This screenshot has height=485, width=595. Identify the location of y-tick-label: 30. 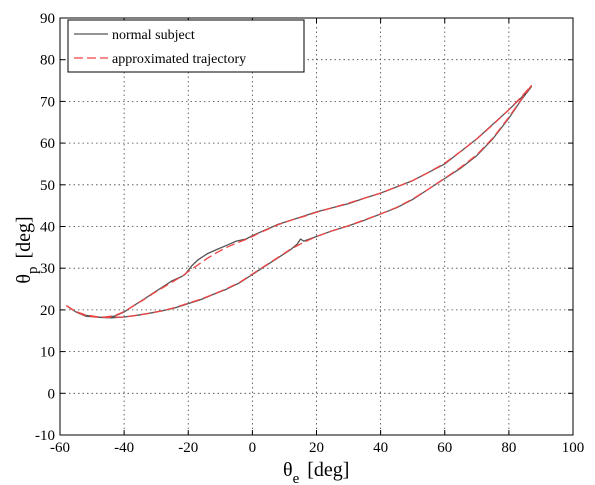
(47, 269).